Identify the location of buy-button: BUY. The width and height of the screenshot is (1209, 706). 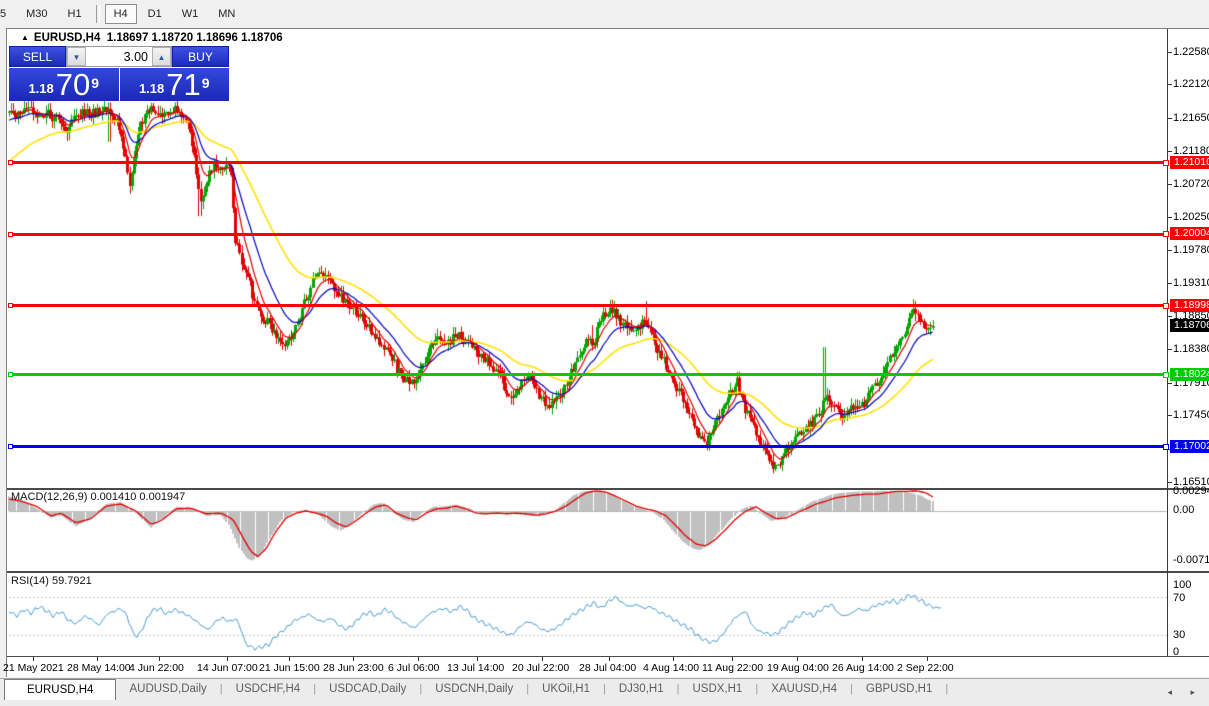
(200, 56).